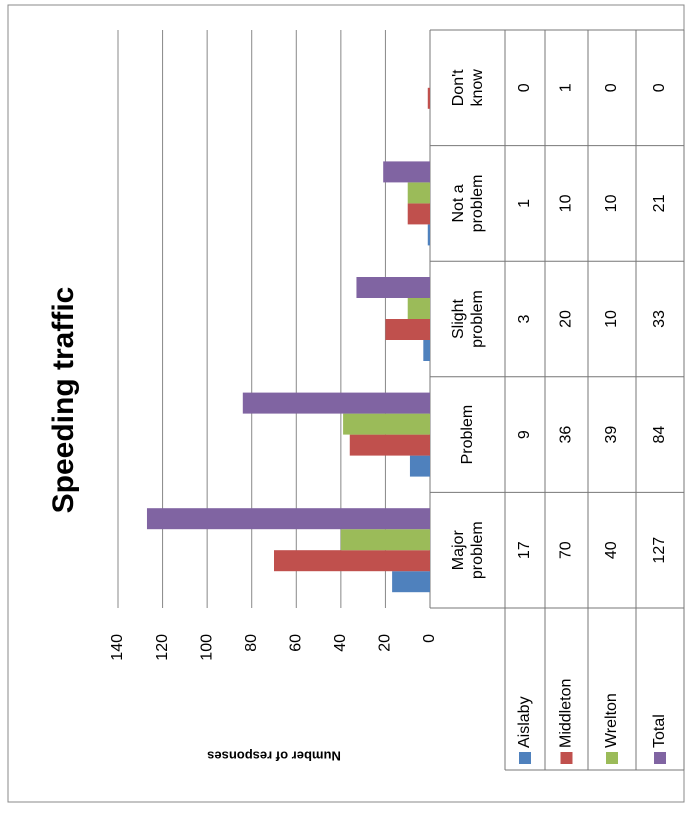 The height and width of the screenshot is (816, 688). I want to click on x-tick-label-box: Problem, so click(467, 435).